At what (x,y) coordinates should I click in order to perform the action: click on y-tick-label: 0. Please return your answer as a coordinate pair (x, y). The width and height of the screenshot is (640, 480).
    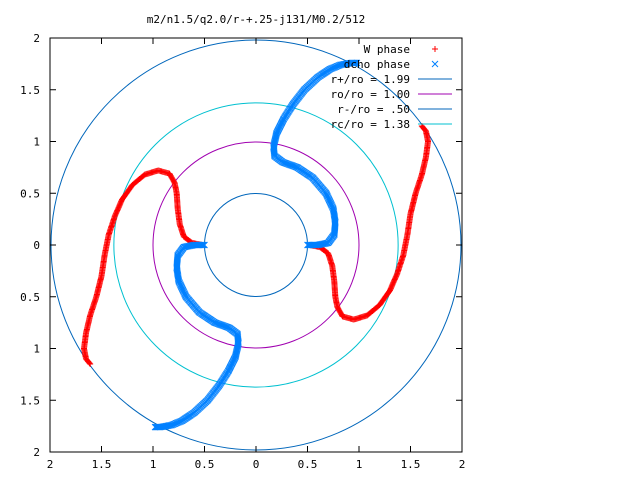
    Looking at the image, I should click on (36, 245).